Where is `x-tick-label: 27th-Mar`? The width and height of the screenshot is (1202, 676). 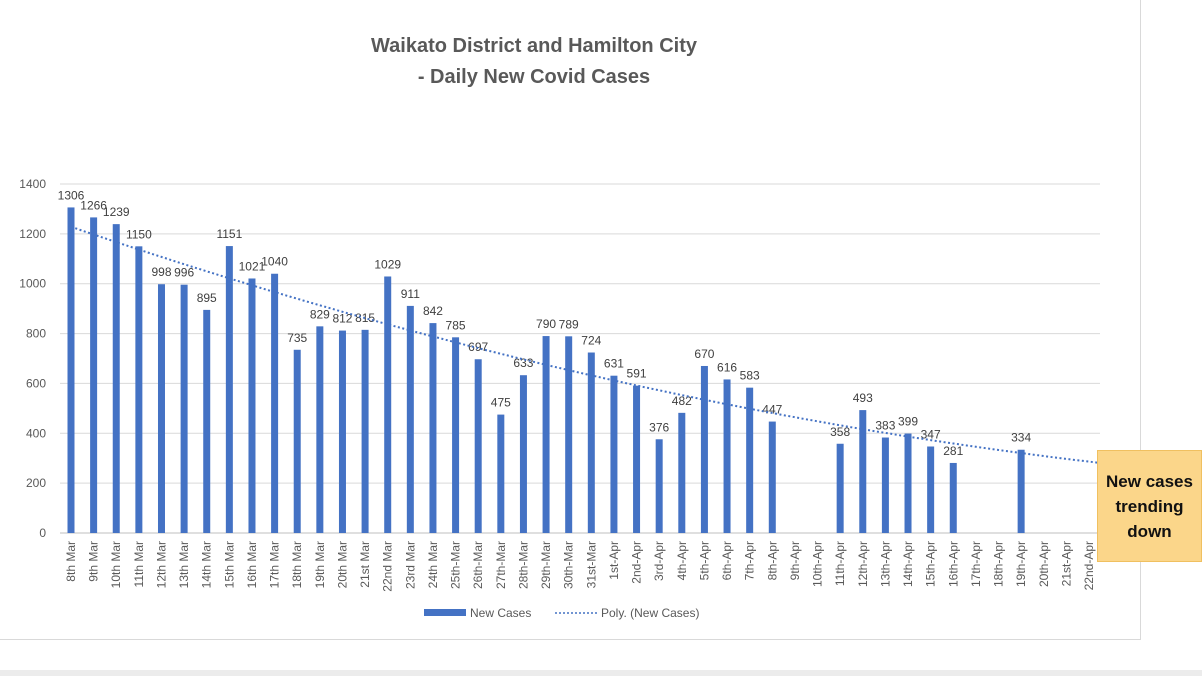 x-tick-label: 27th-Mar is located at coordinates (501, 565).